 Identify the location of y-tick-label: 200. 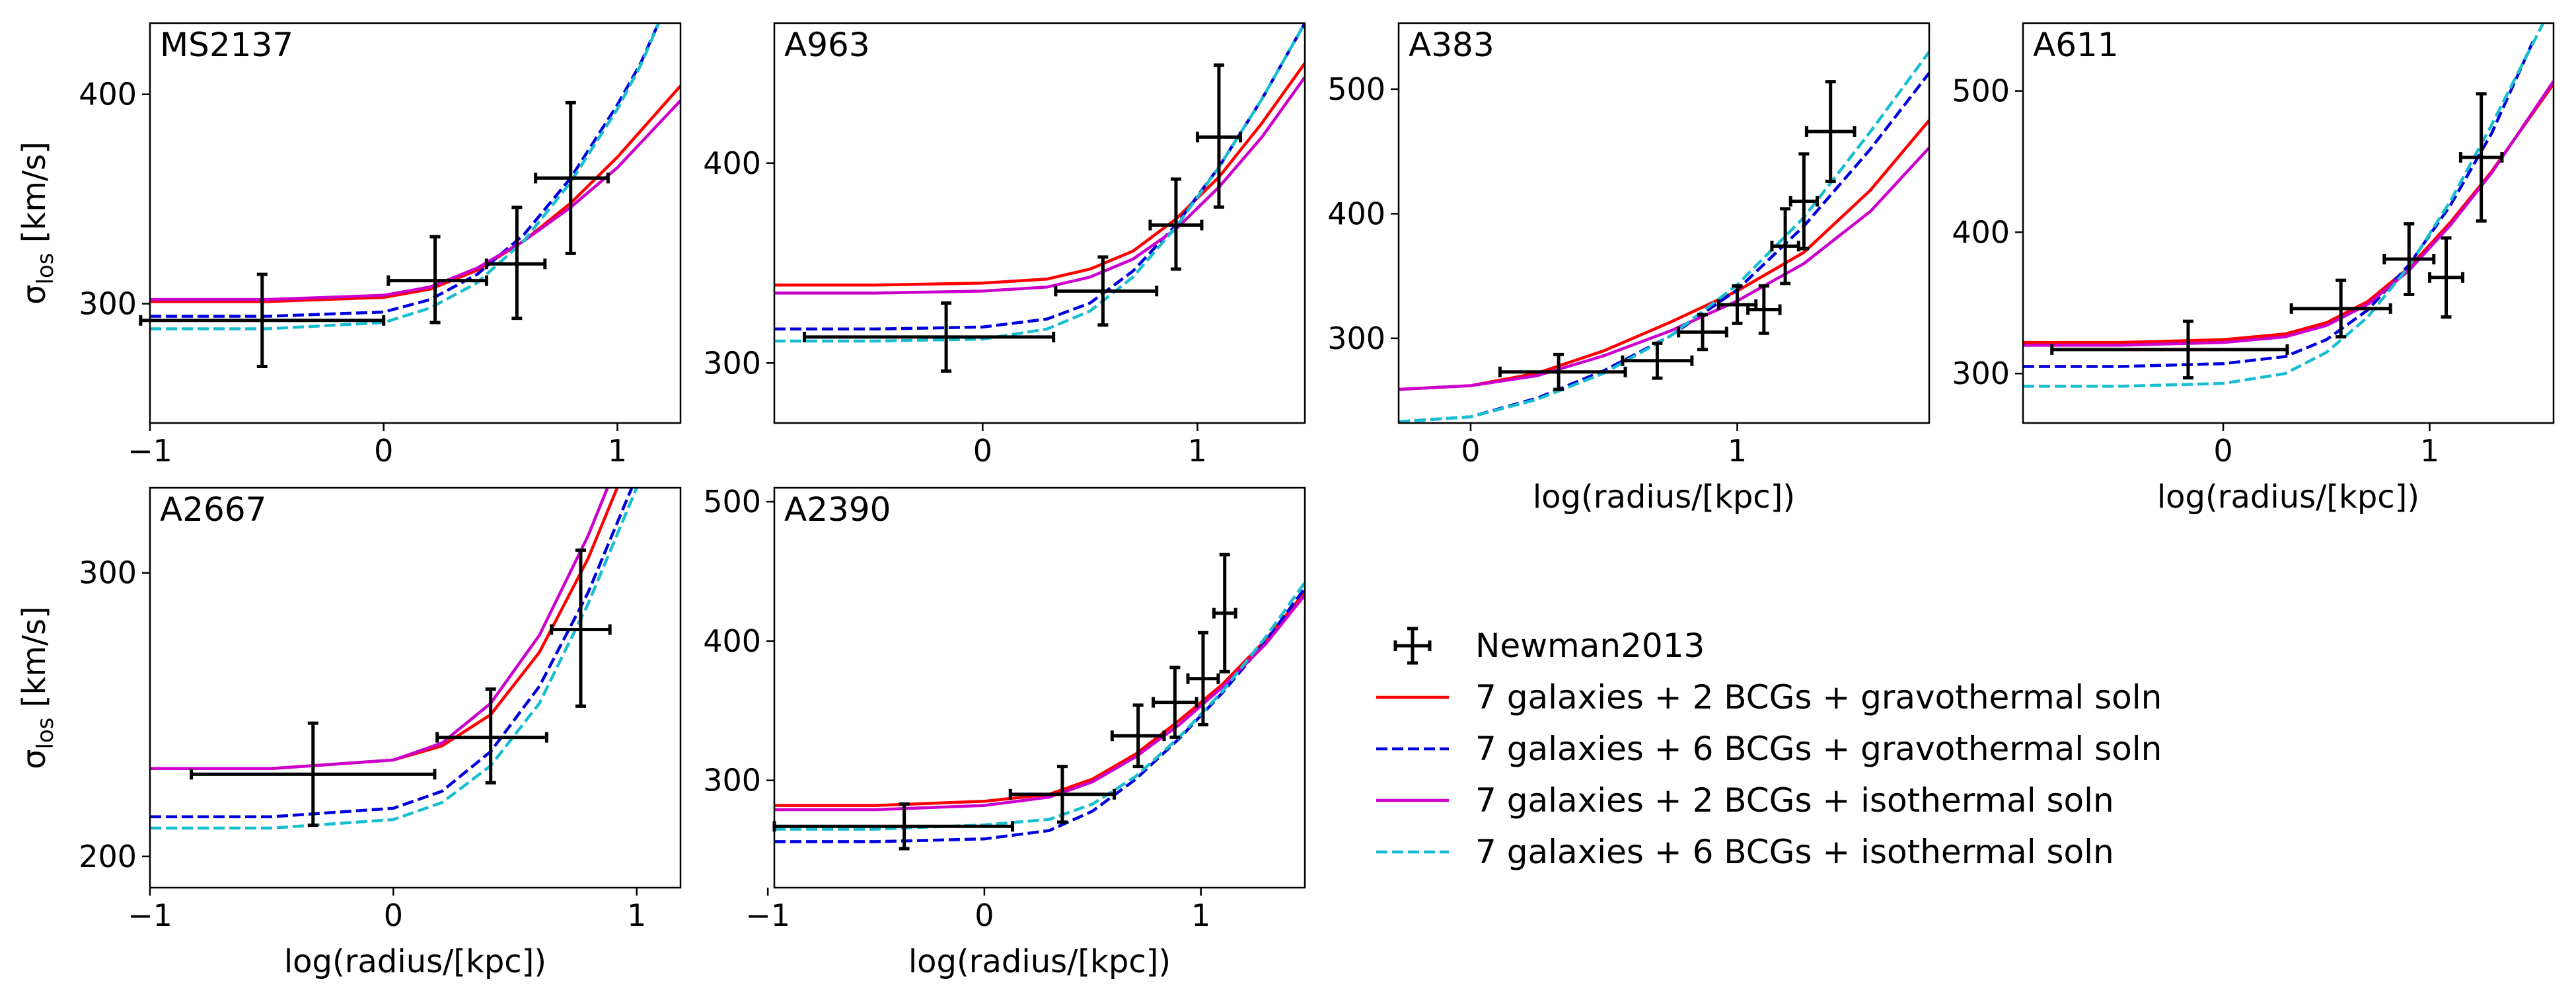
(108, 857).